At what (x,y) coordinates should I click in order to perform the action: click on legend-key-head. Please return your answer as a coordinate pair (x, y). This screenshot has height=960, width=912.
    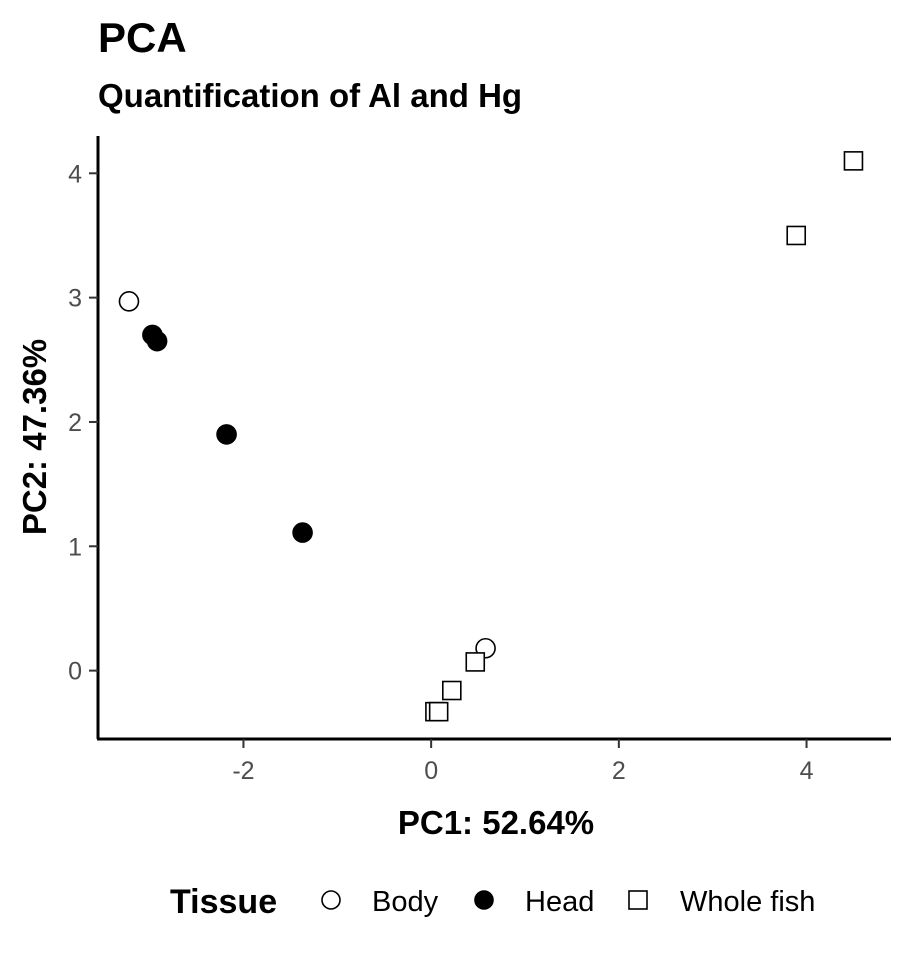
    Looking at the image, I should click on (484, 900).